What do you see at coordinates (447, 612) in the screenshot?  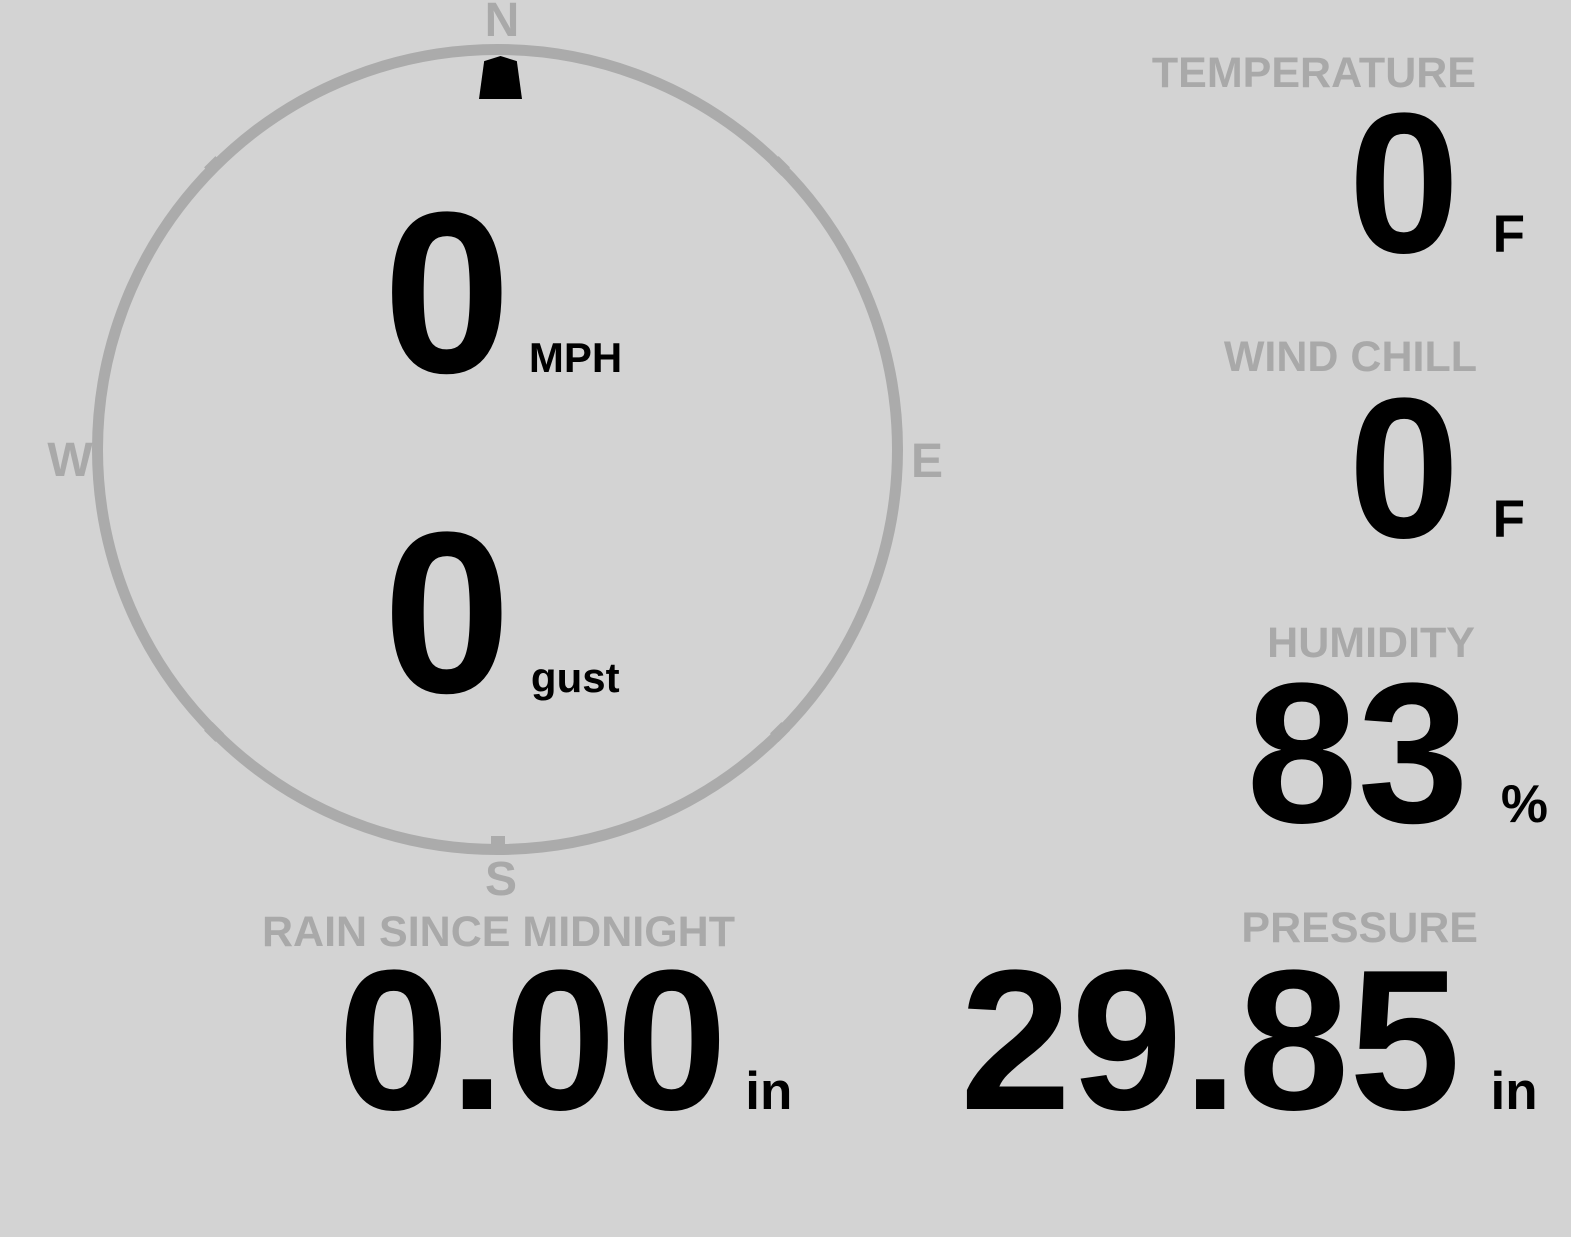 I see `wind-gust-value: 0` at bounding box center [447, 612].